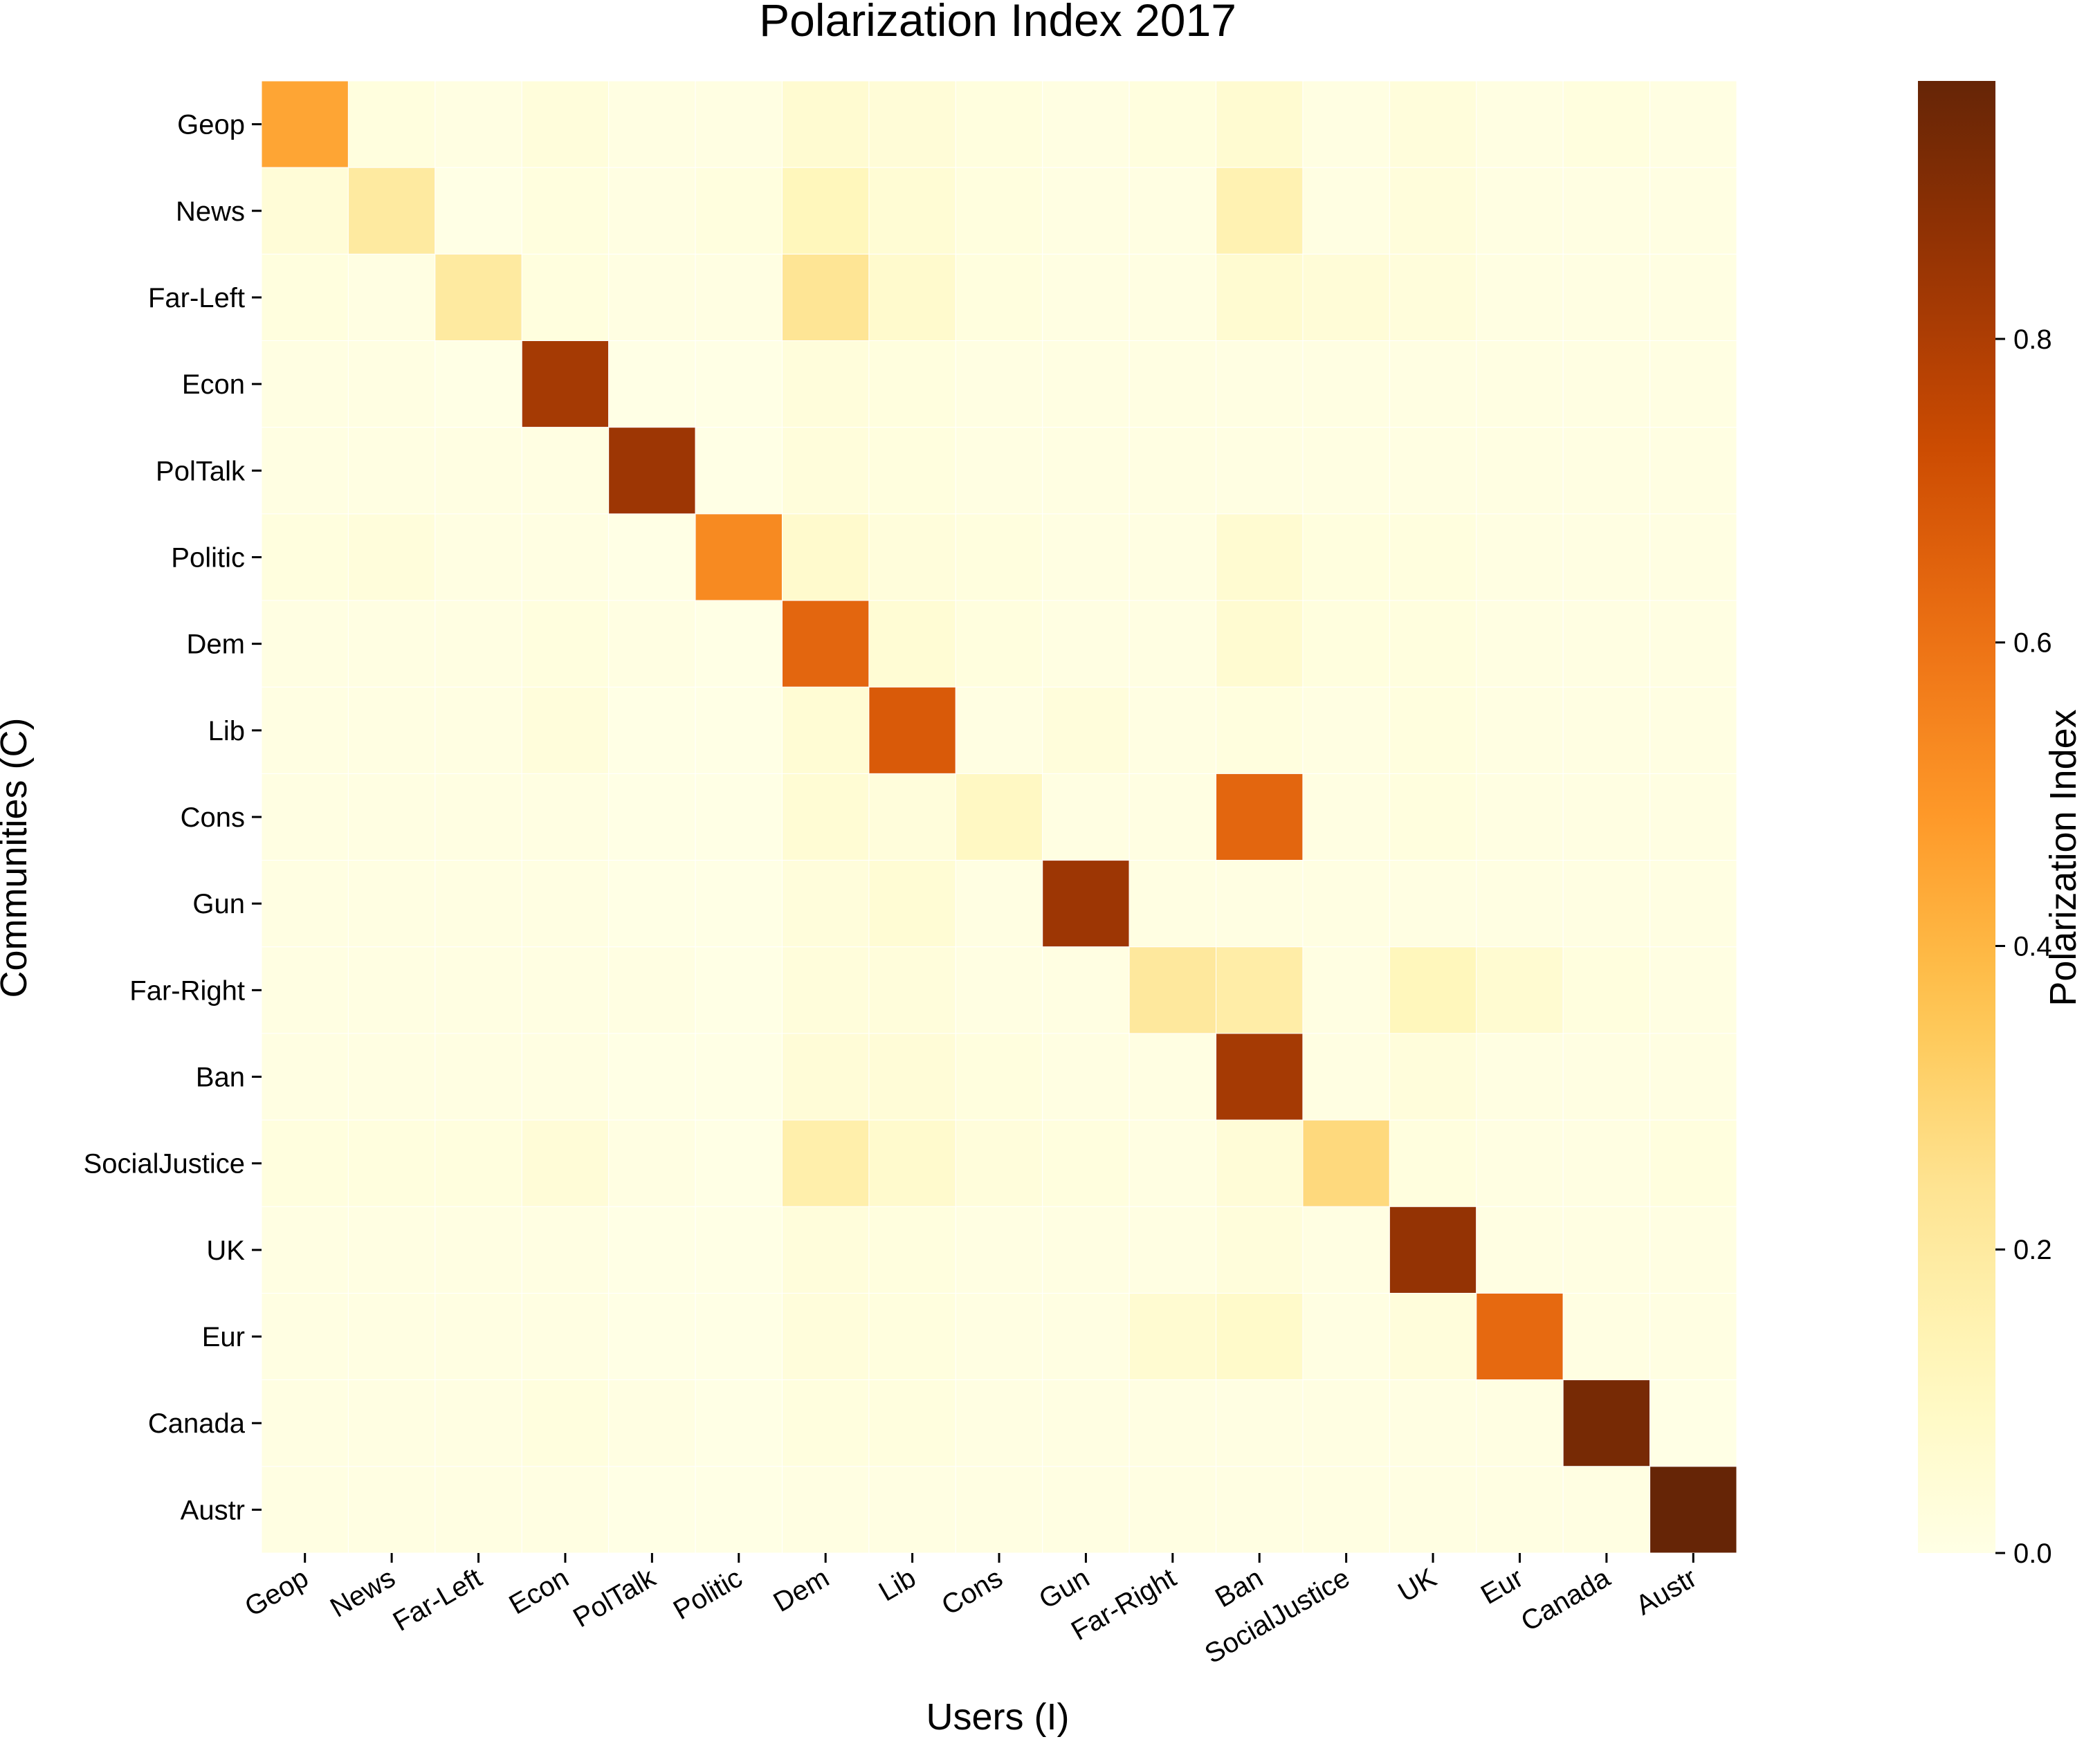 This screenshot has height=1764, width=2084. What do you see at coordinates (226, 731) in the screenshot?
I see `y-tick-label: Lib` at bounding box center [226, 731].